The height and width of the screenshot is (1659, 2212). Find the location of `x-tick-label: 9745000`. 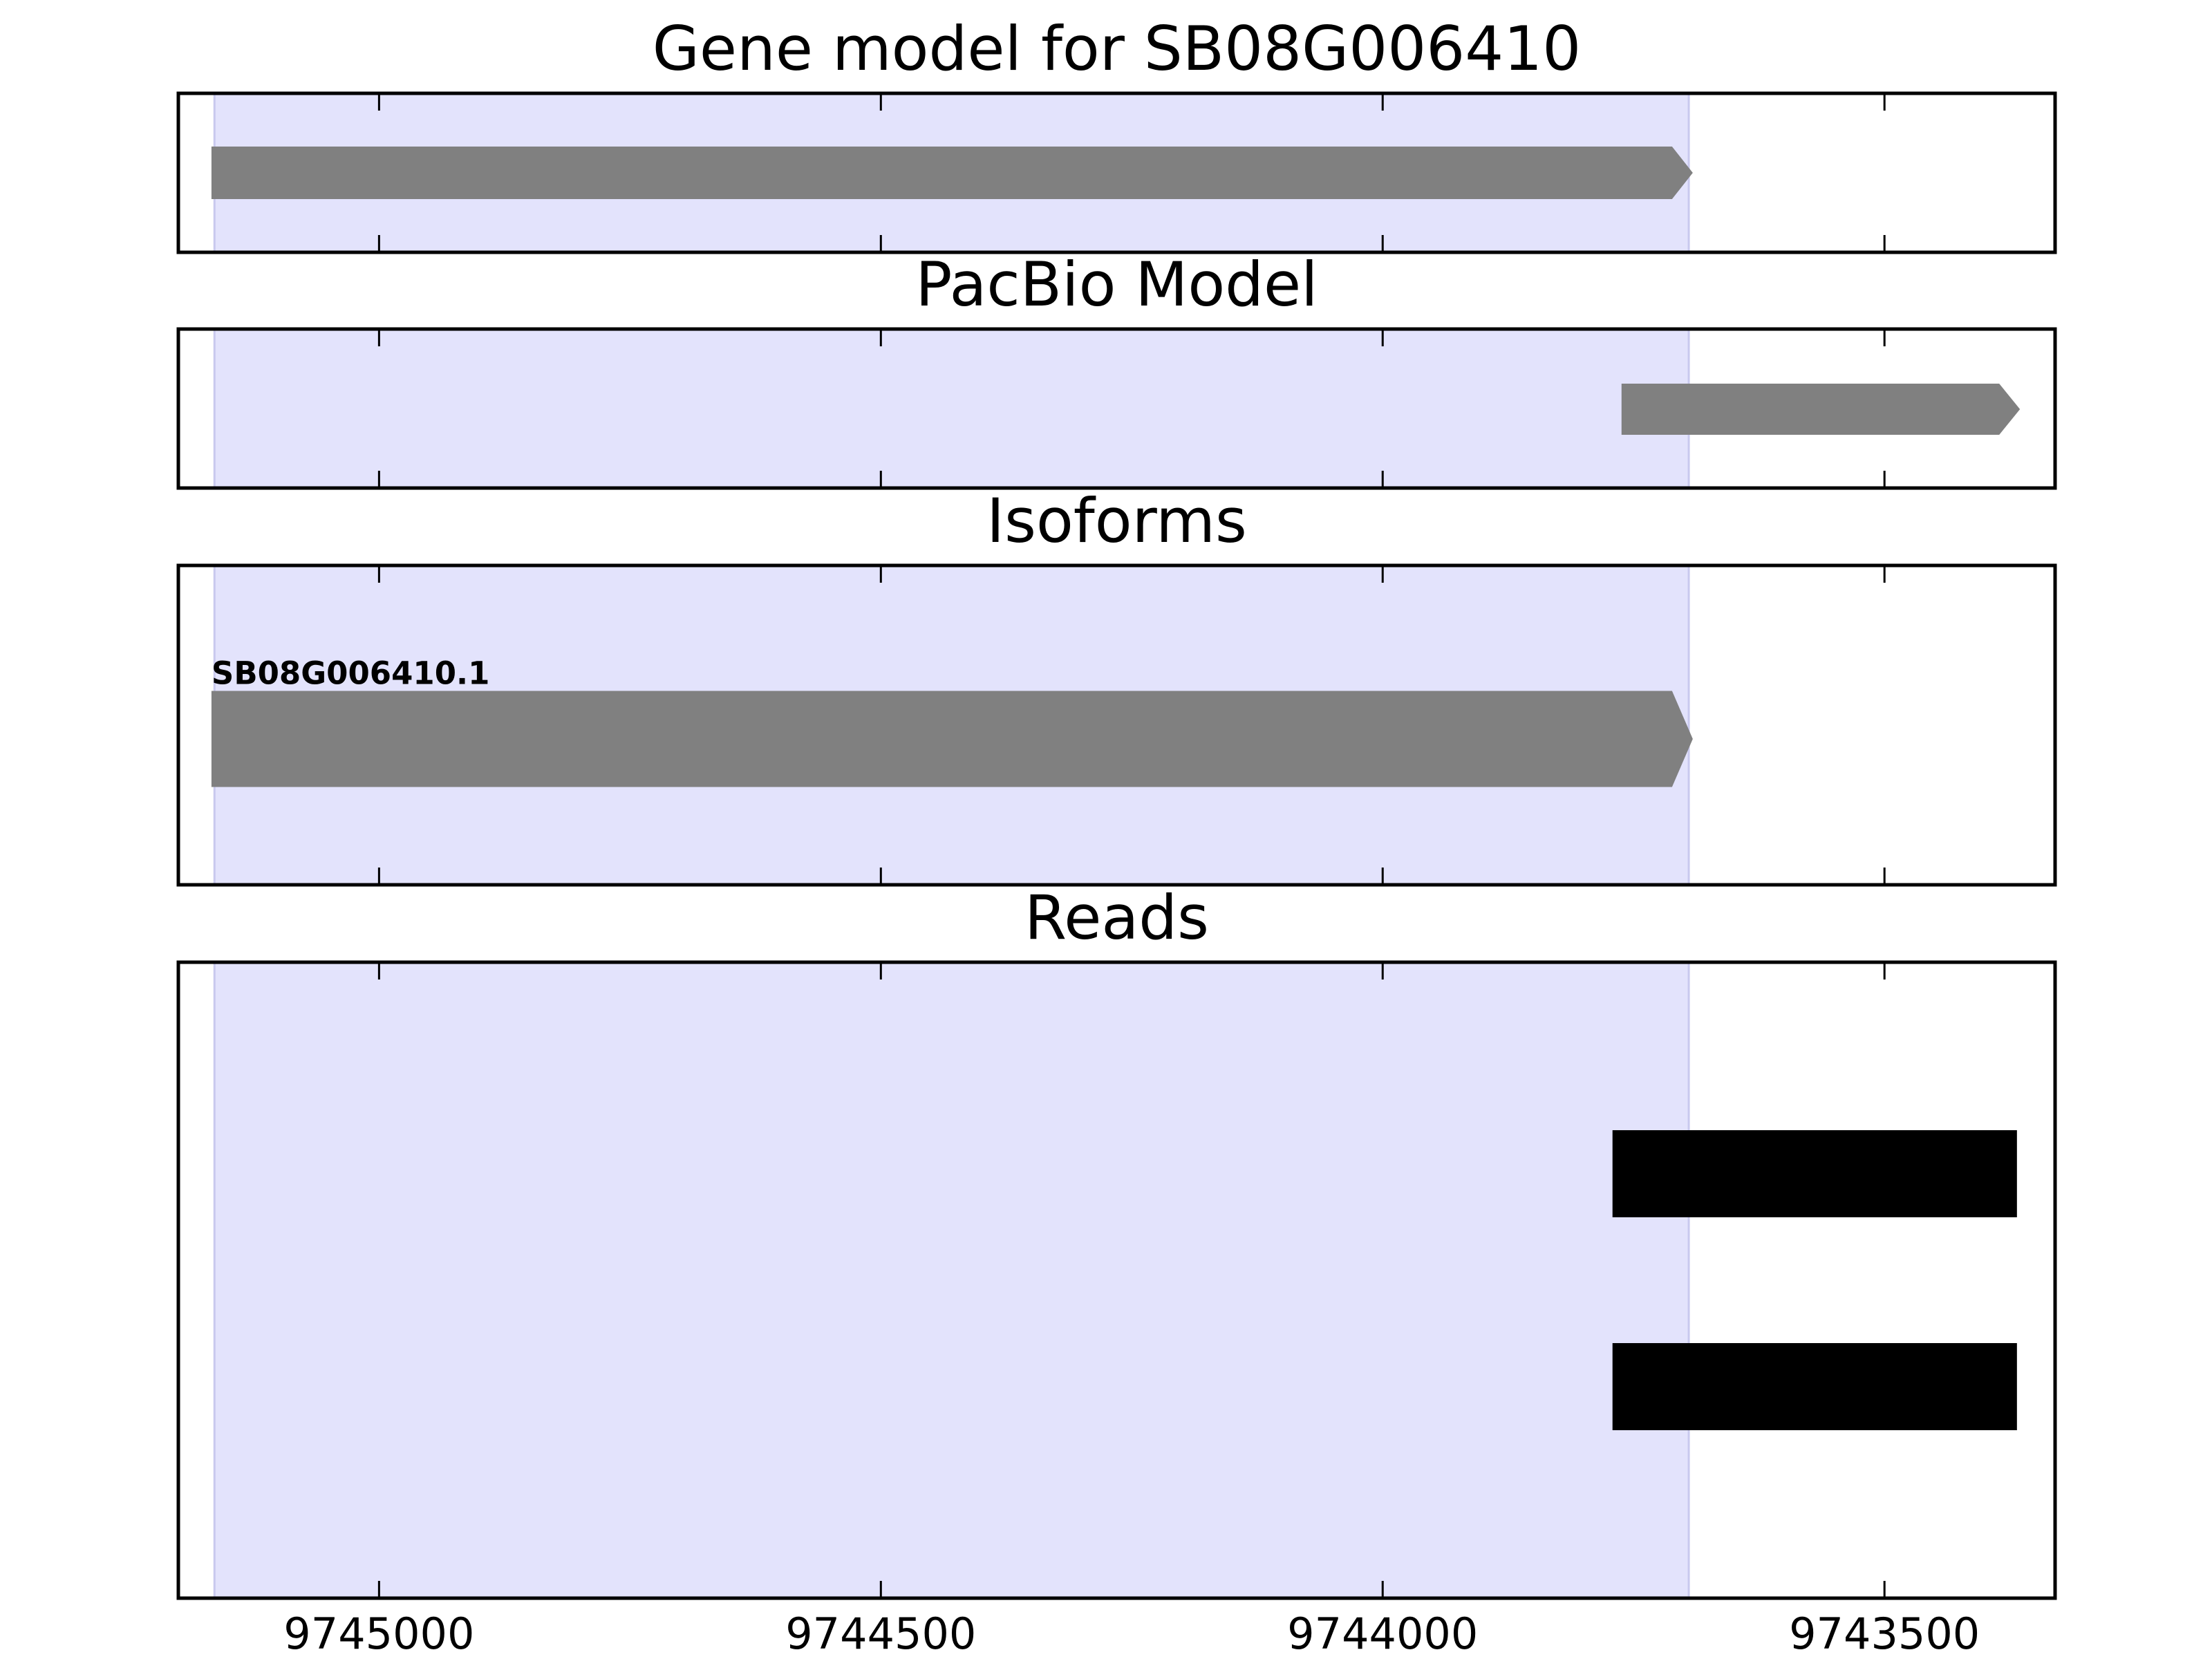

x-tick-label: 9745000 is located at coordinates (378, 1634).